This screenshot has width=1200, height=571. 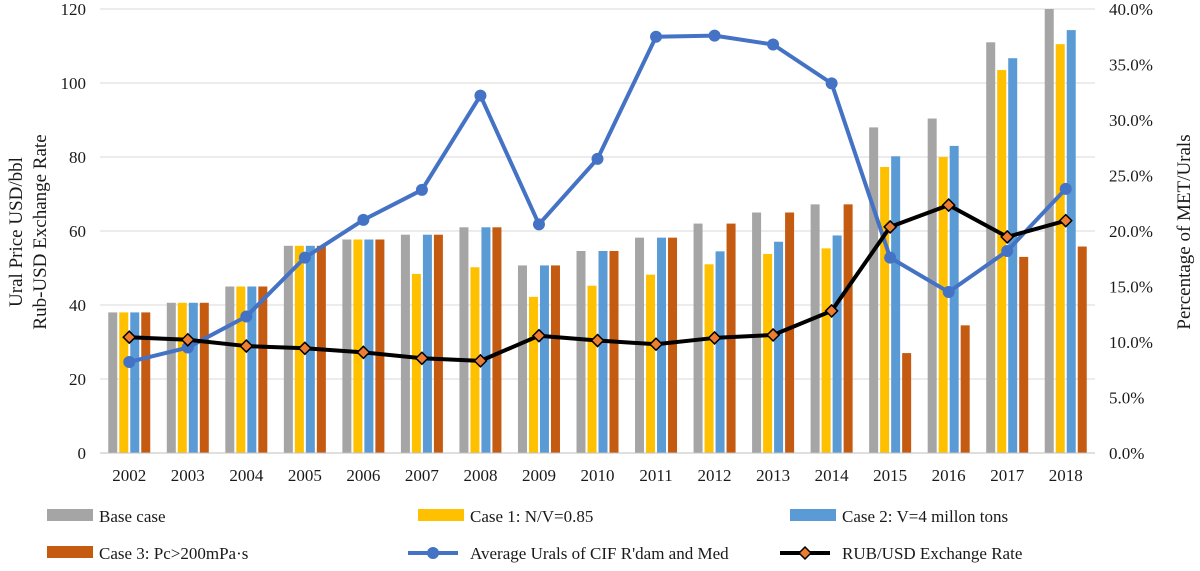 I want to click on legend-1-swatch, so click(x=70, y=515).